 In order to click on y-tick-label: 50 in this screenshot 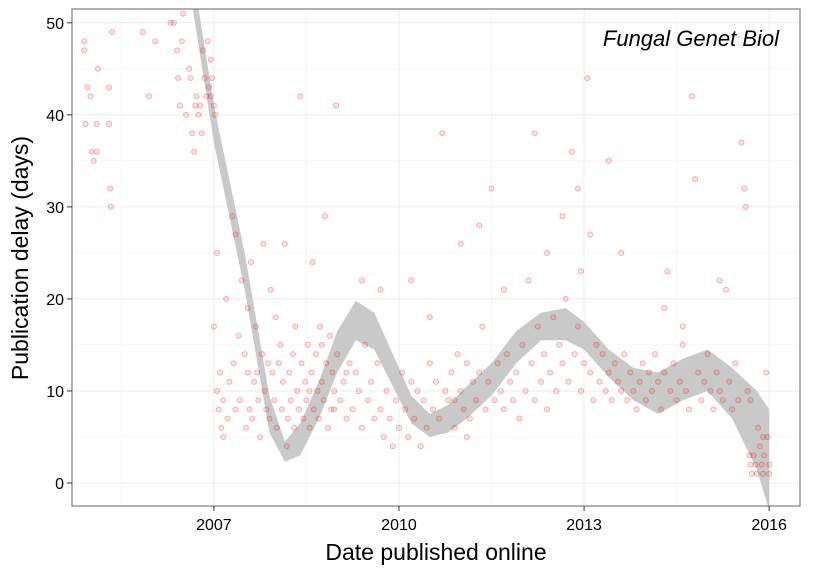, I will do `click(55, 24)`.